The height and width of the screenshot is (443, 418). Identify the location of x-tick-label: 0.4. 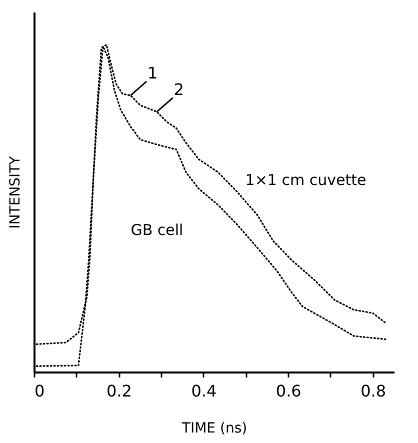
(204, 391).